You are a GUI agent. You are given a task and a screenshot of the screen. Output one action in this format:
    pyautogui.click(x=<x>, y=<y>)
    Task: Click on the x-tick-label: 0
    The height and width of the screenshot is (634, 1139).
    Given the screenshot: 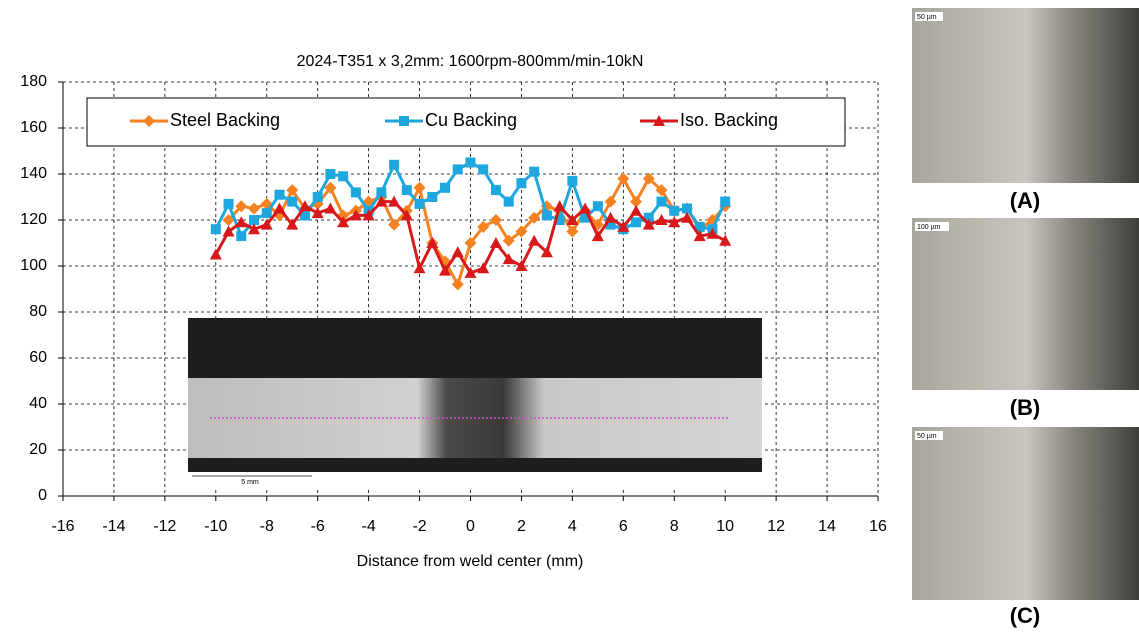 What is the action you would take?
    pyautogui.click(x=470, y=526)
    